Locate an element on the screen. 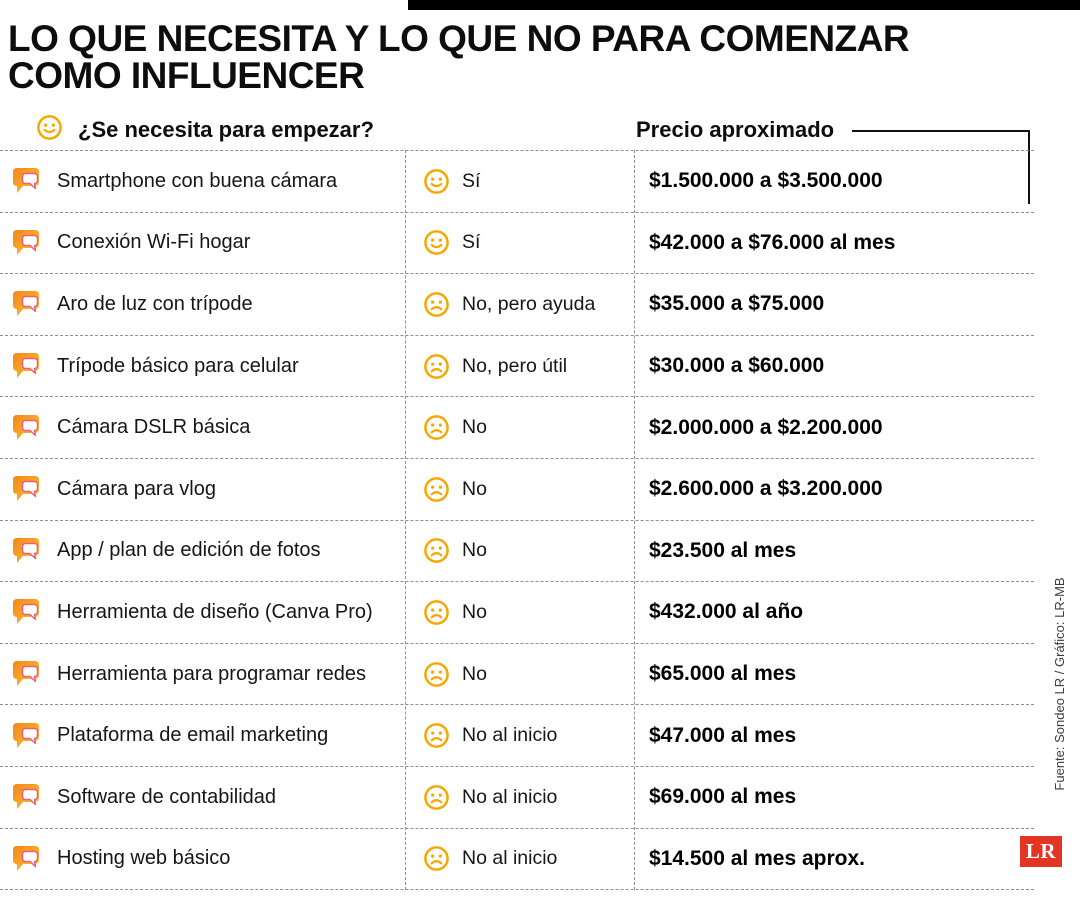  column-header-question: ¿Se necesita para empezar? is located at coordinates (226, 129).